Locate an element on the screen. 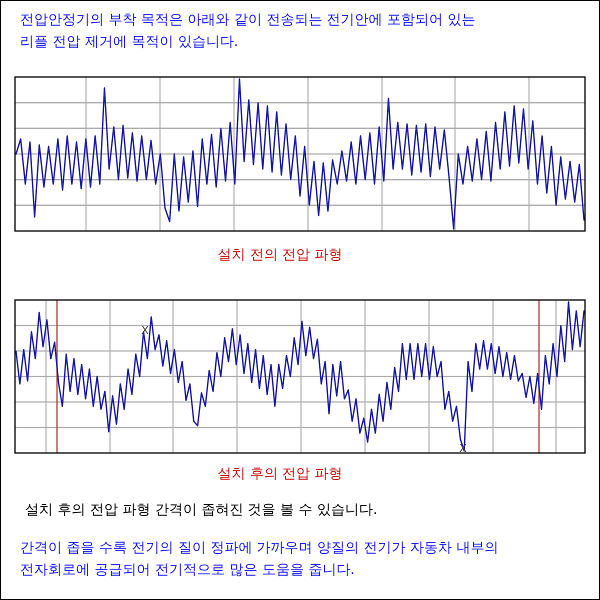 This screenshot has height=600, width=600. x-axis-title: 설치 전의 전압 파형 is located at coordinates (280, 255).